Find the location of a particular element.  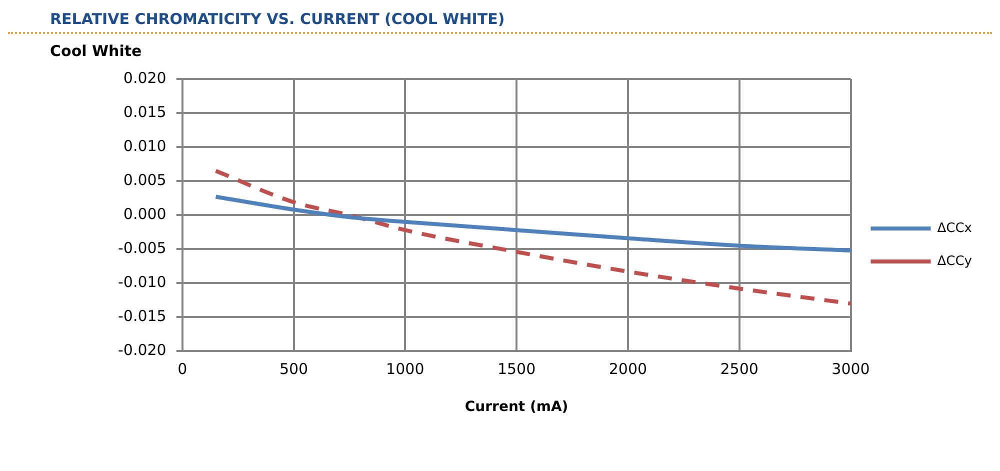

line-series is located at coordinates (532, 223).